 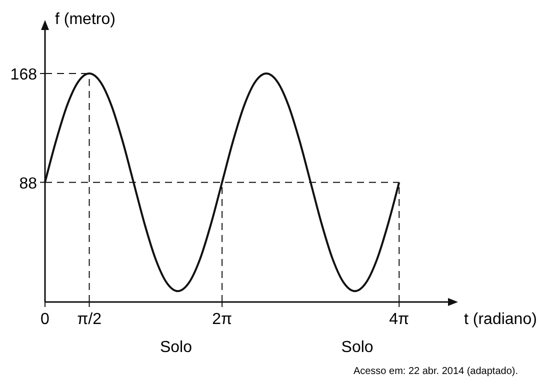 I want to click on x-tick-label: 2π, so click(x=222, y=319).